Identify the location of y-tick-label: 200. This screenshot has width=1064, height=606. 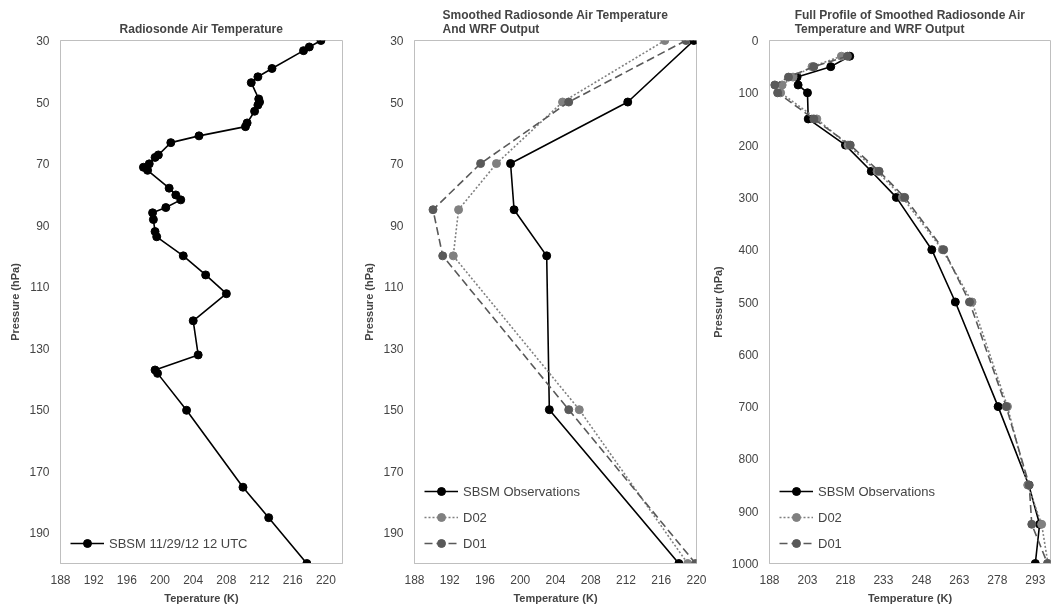
(748, 145).